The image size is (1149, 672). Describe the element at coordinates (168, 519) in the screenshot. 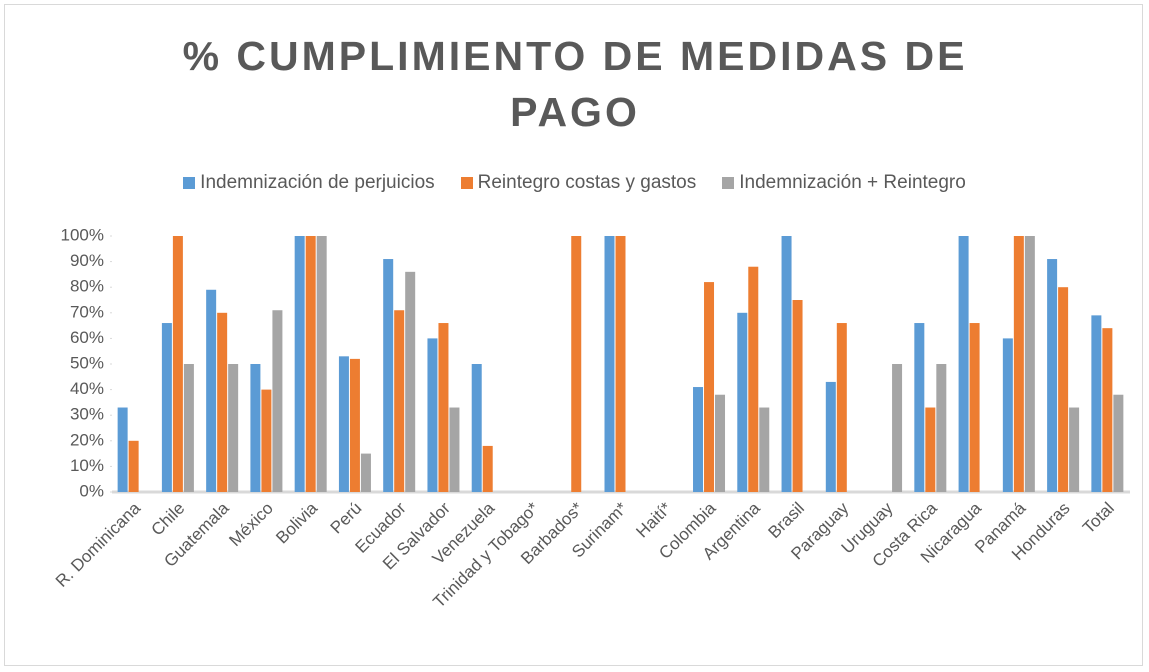

I see `x-tick-label: Chile` at that location.